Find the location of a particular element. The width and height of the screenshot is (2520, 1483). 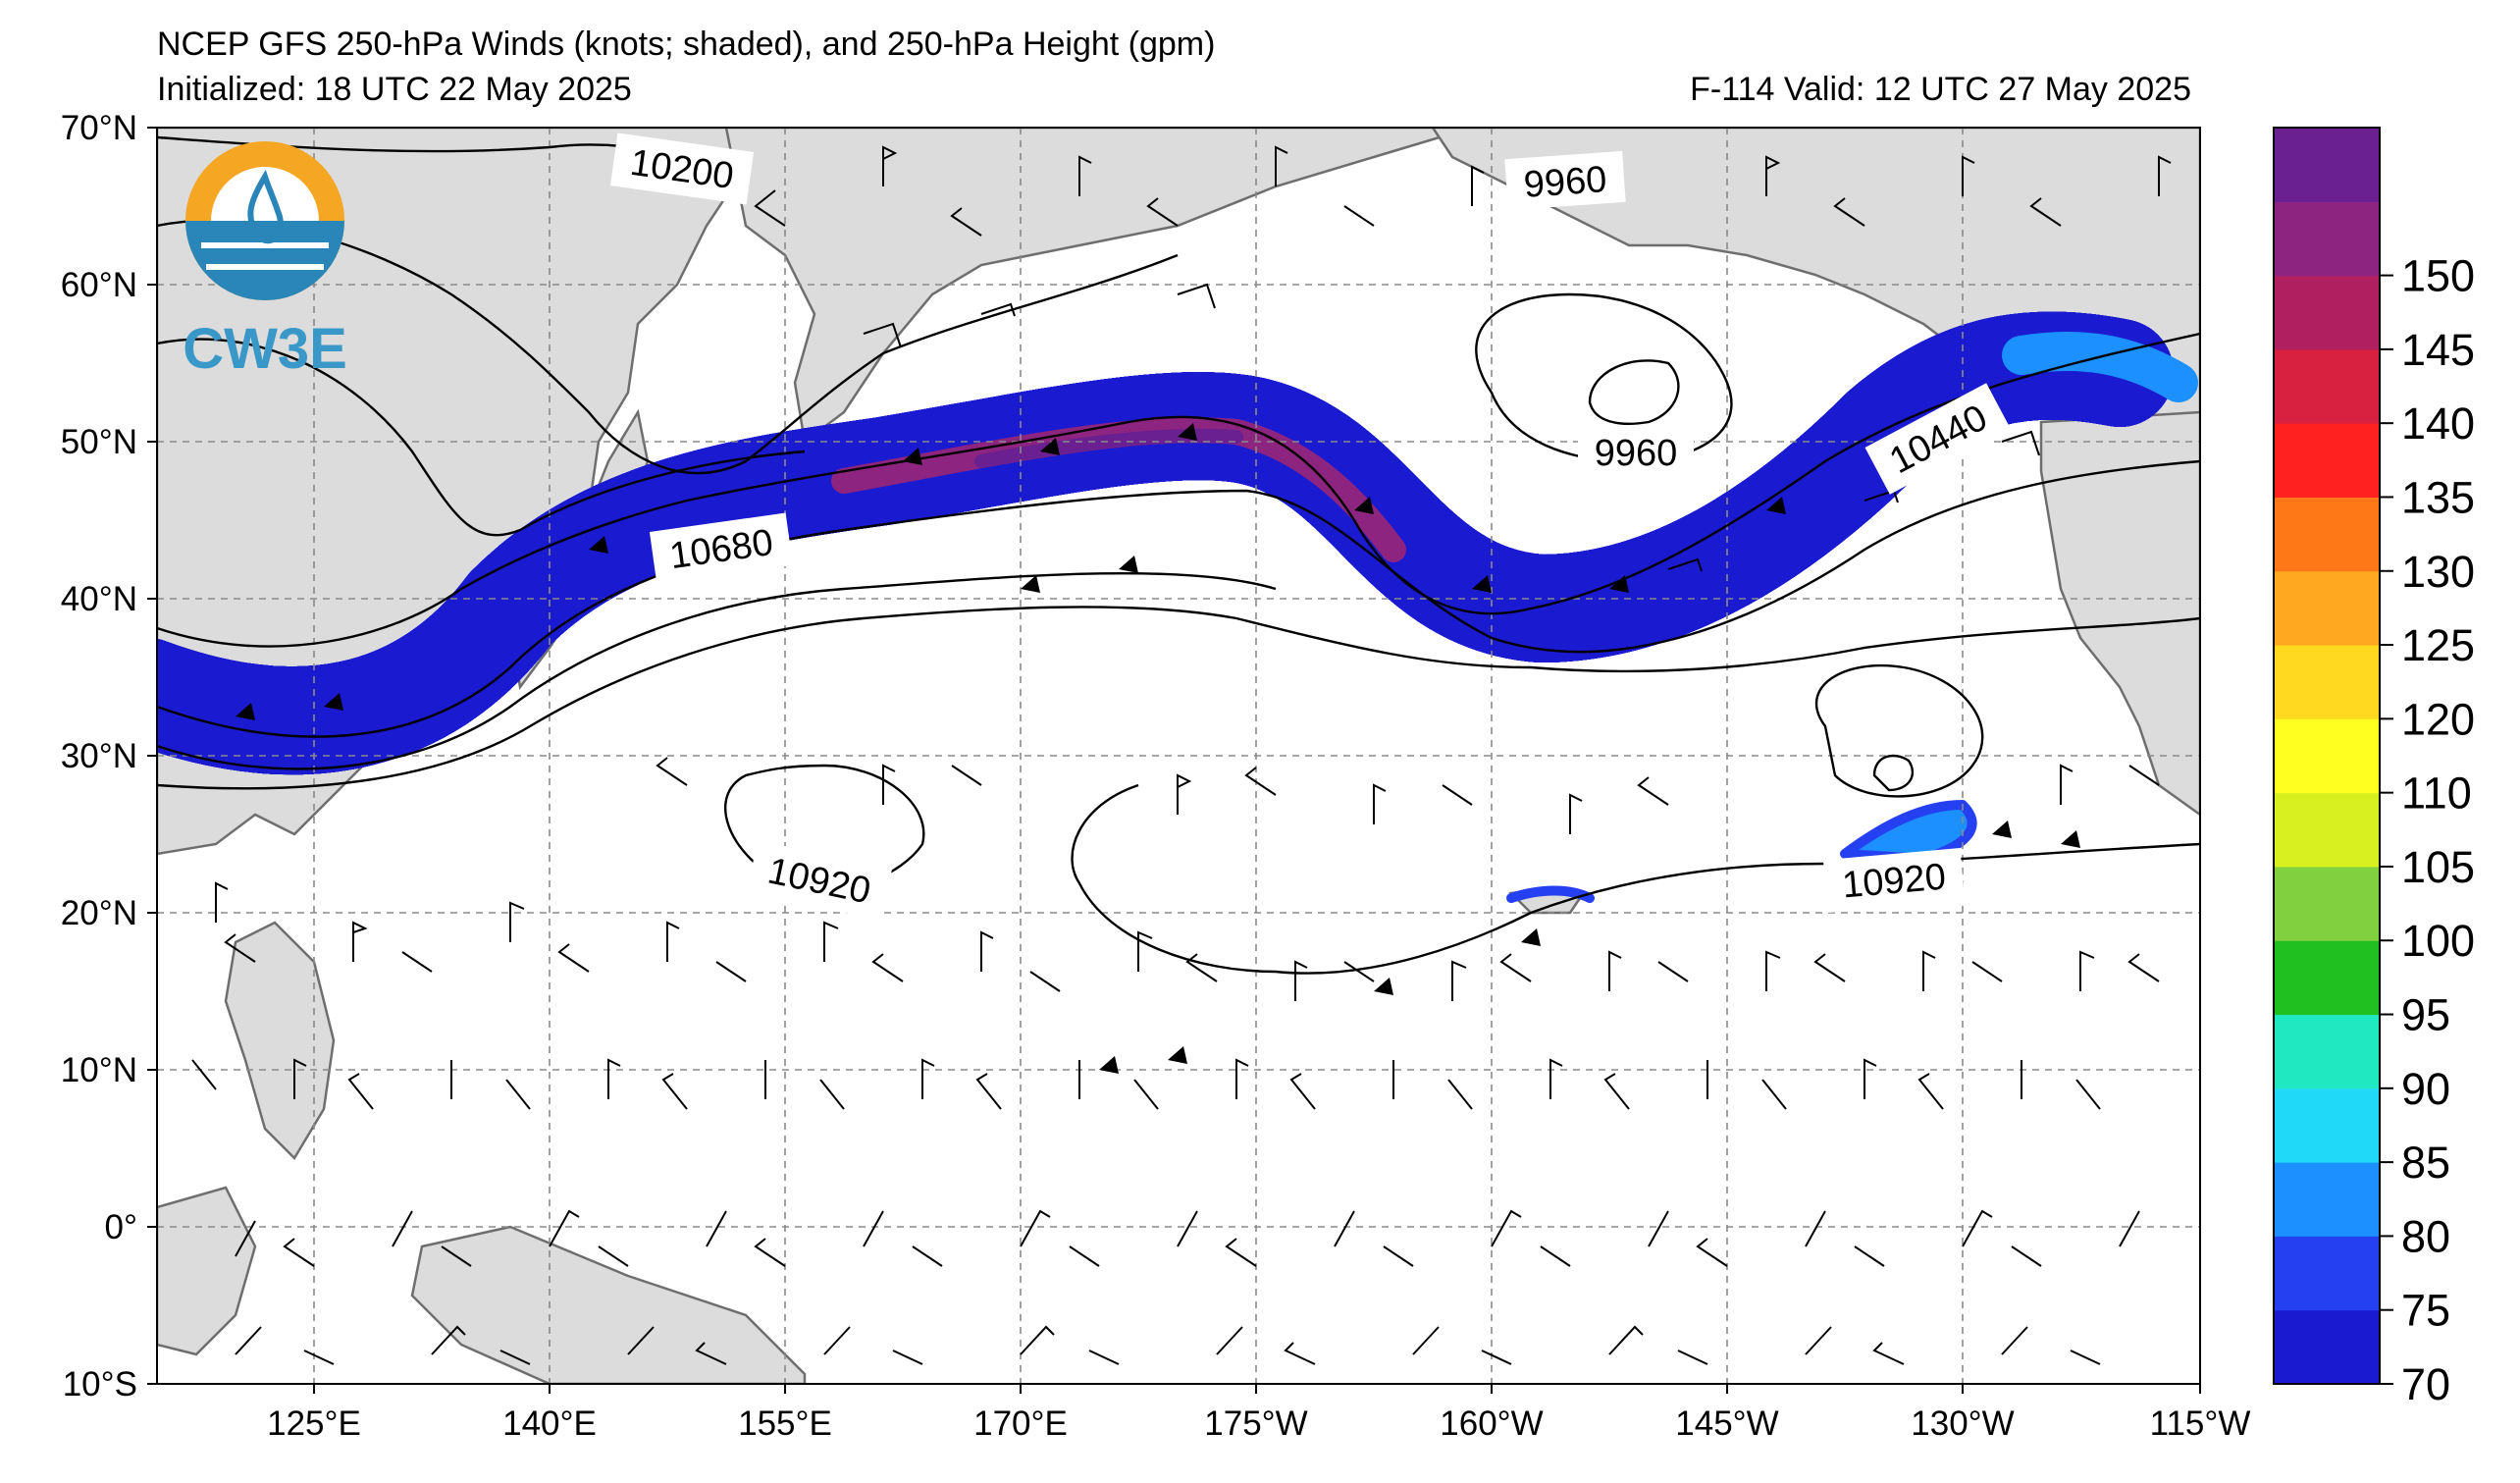

lon-label: 175°W is located at coordinates (1255, 1424).